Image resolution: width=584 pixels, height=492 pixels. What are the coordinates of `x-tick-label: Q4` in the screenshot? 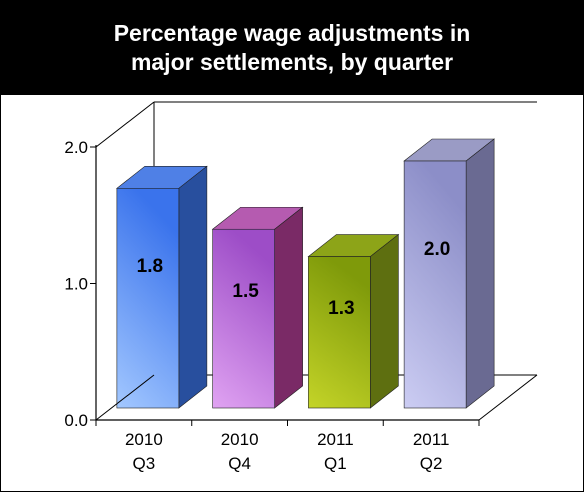 It's located at (239, 463).